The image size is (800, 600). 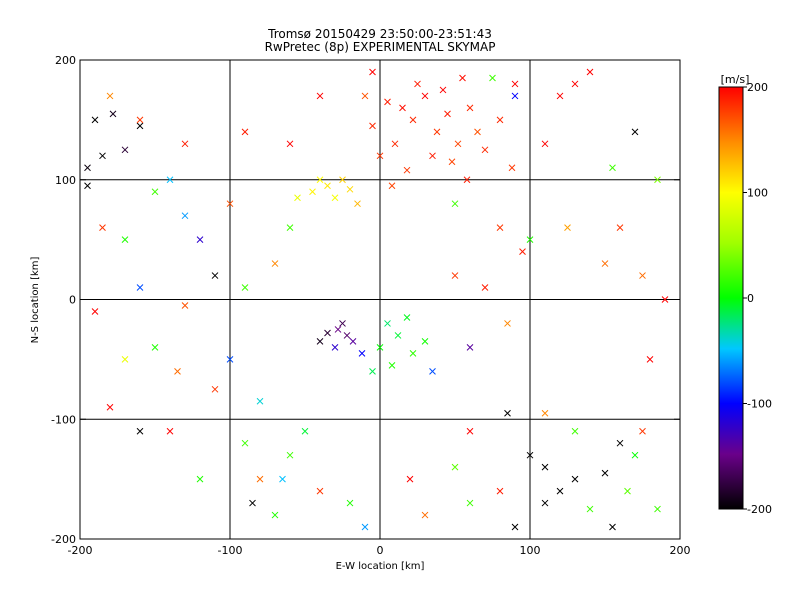 I want to click on x-tick-label: 100, so click(x=530, y=550).